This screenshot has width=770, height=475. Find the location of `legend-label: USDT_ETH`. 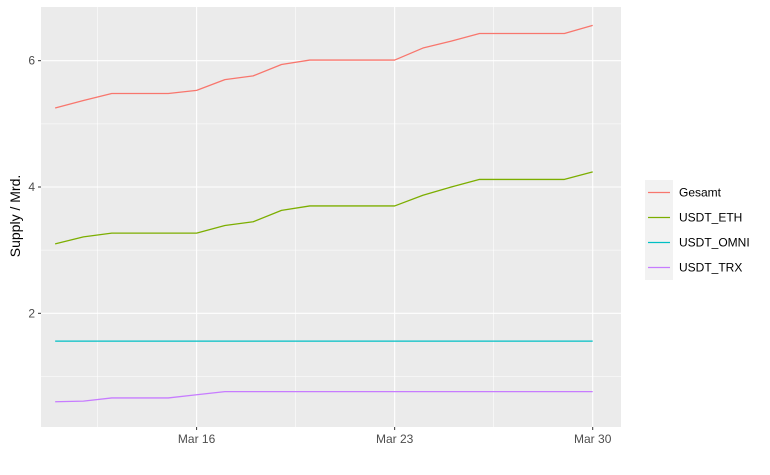

legend-label: USDT_ETH is located at coordinates (710, 218).